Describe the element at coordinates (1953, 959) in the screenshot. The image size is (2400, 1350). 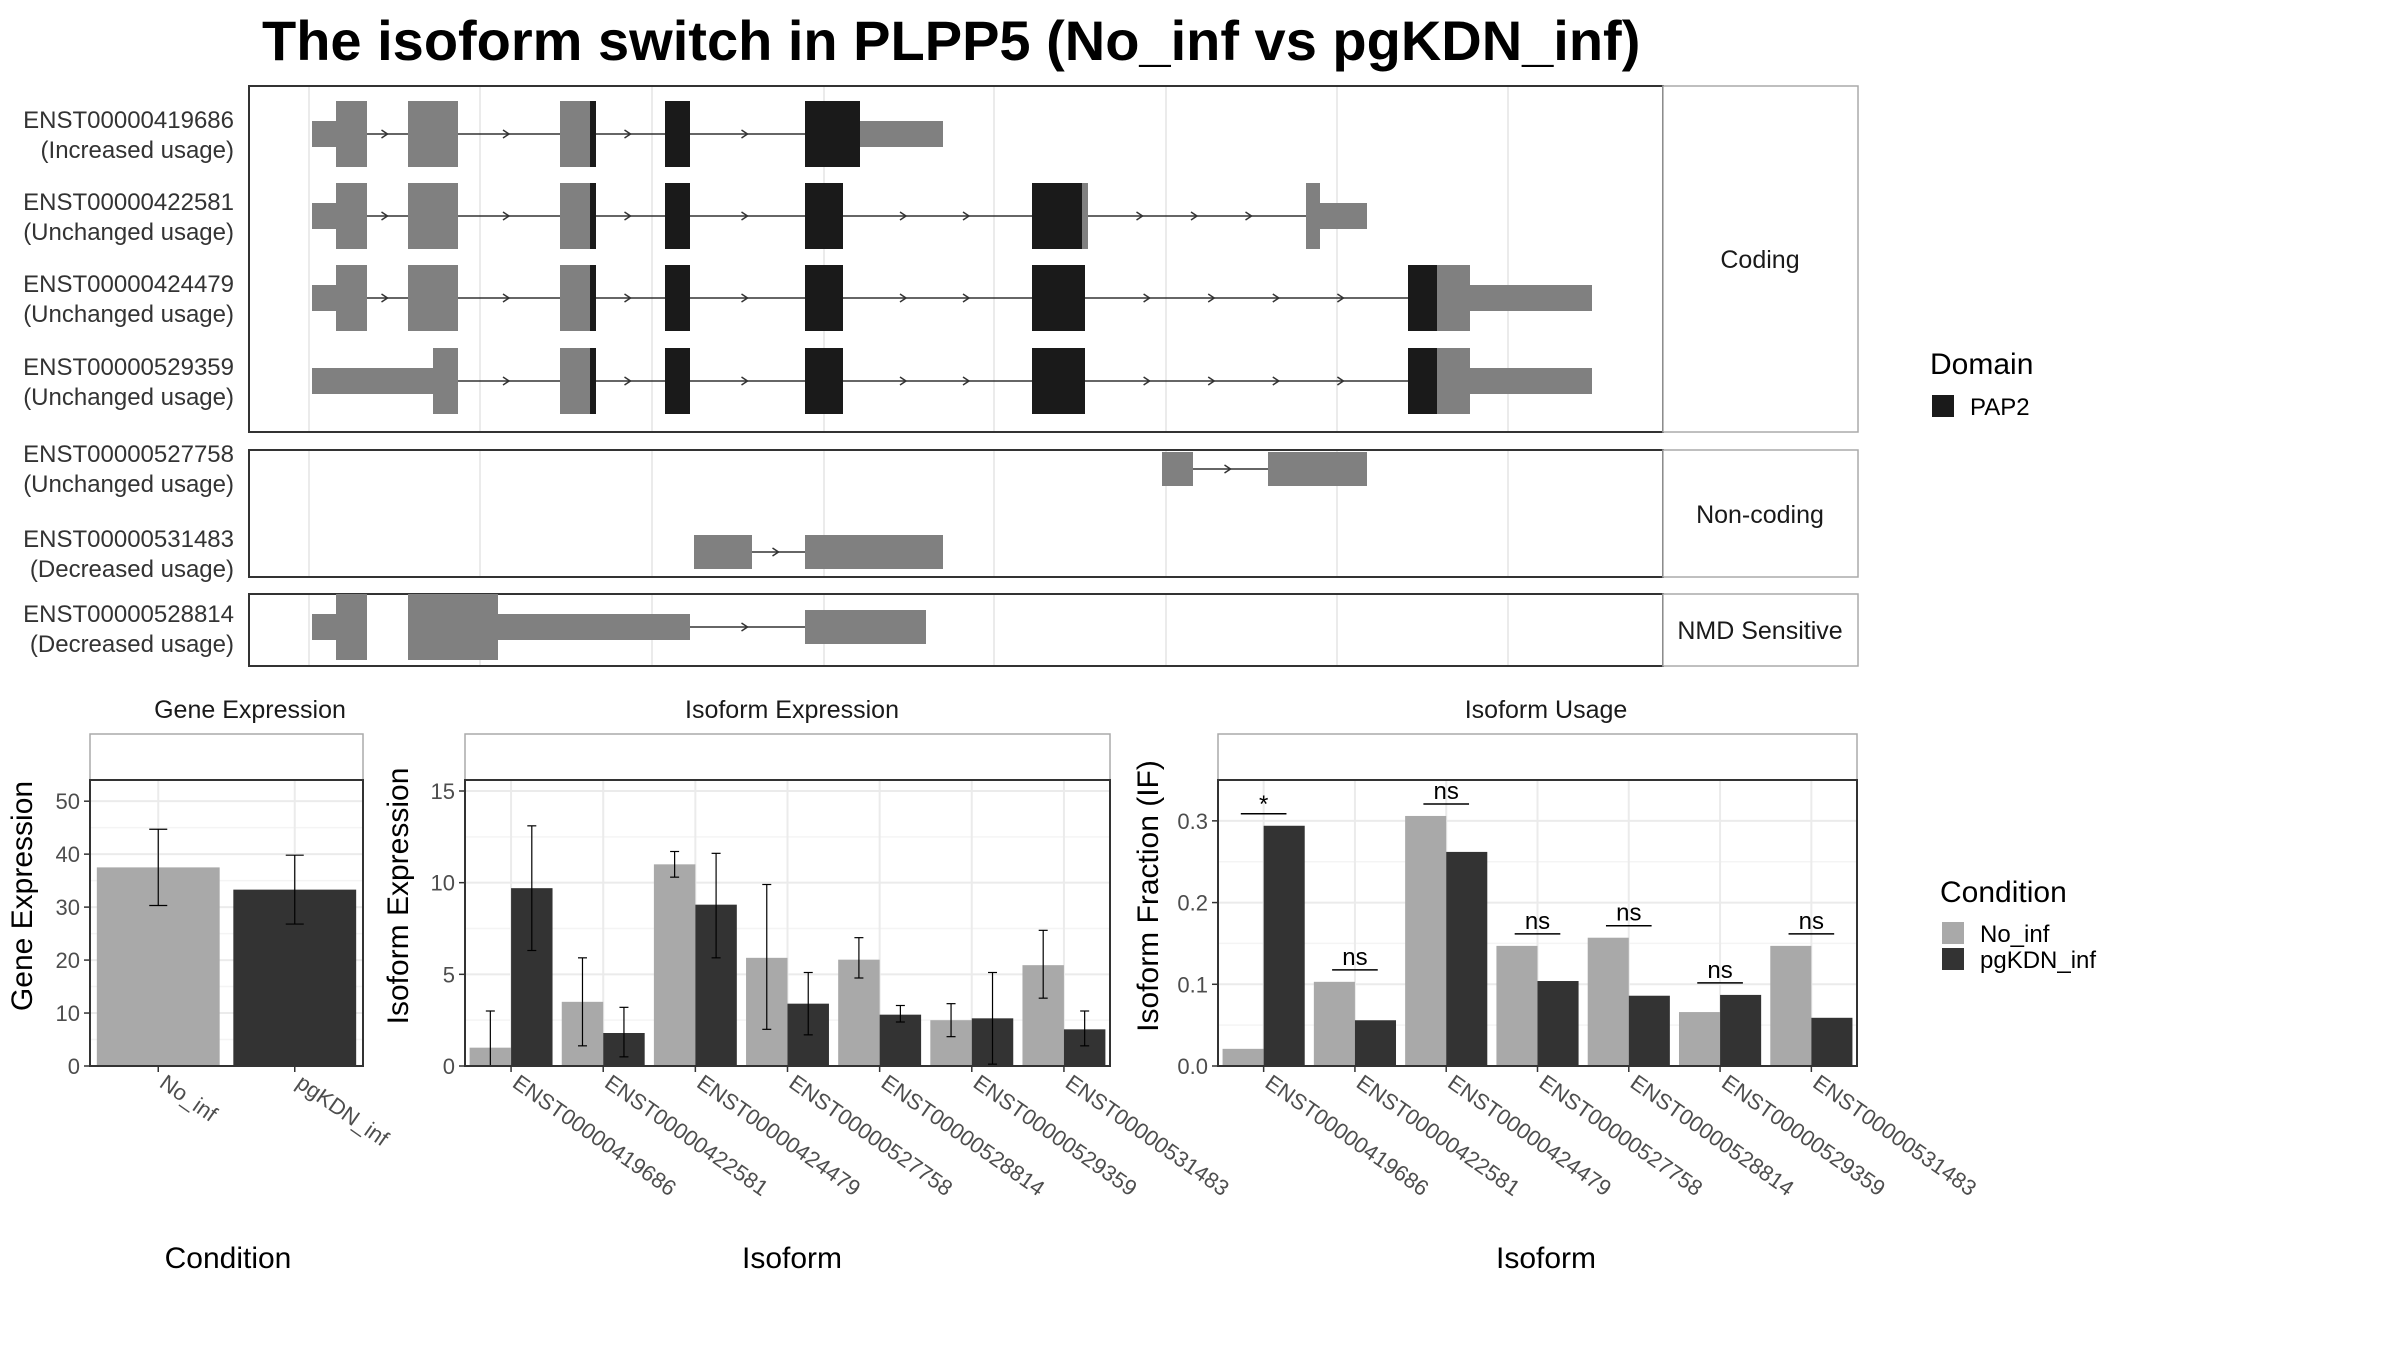
I see `legend-swatch-pgkdn-inf` at that location.